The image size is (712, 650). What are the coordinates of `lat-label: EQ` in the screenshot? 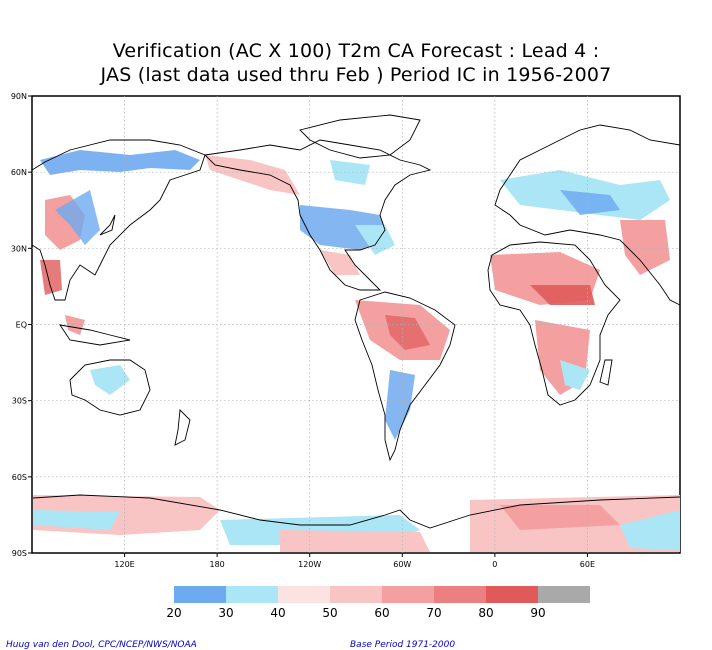 It's located at (21, 325).